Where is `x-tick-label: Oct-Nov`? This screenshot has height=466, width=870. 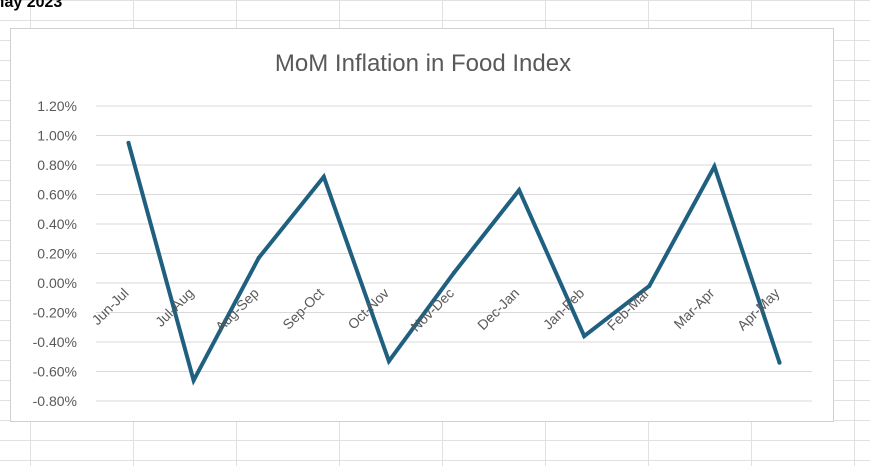
x-tick-label: Oct-Nov is located at coordinates (368, 309).